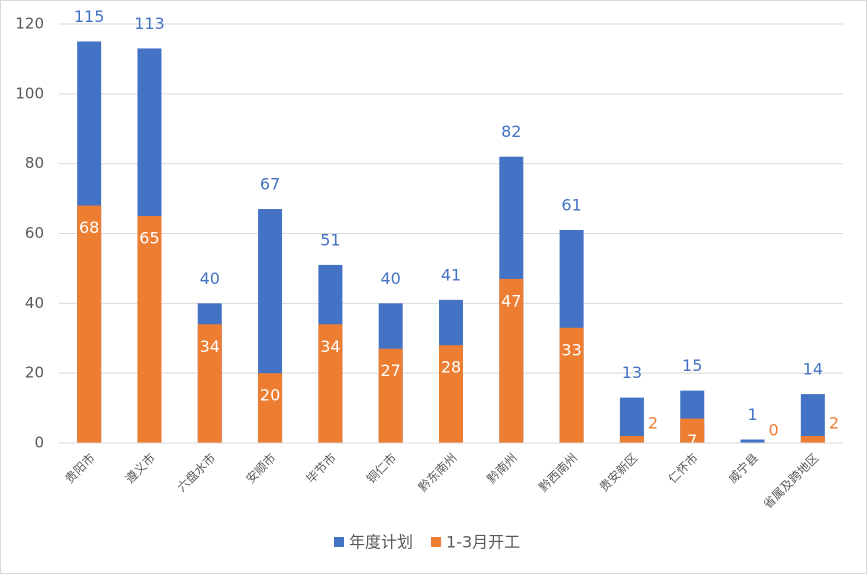 Image resolution: width=867 pixels, height=574 pixels. What do you see at coordinates (451, 274) in the screenshot?
I see `value-label: 41` at bounding box center [451, 274].